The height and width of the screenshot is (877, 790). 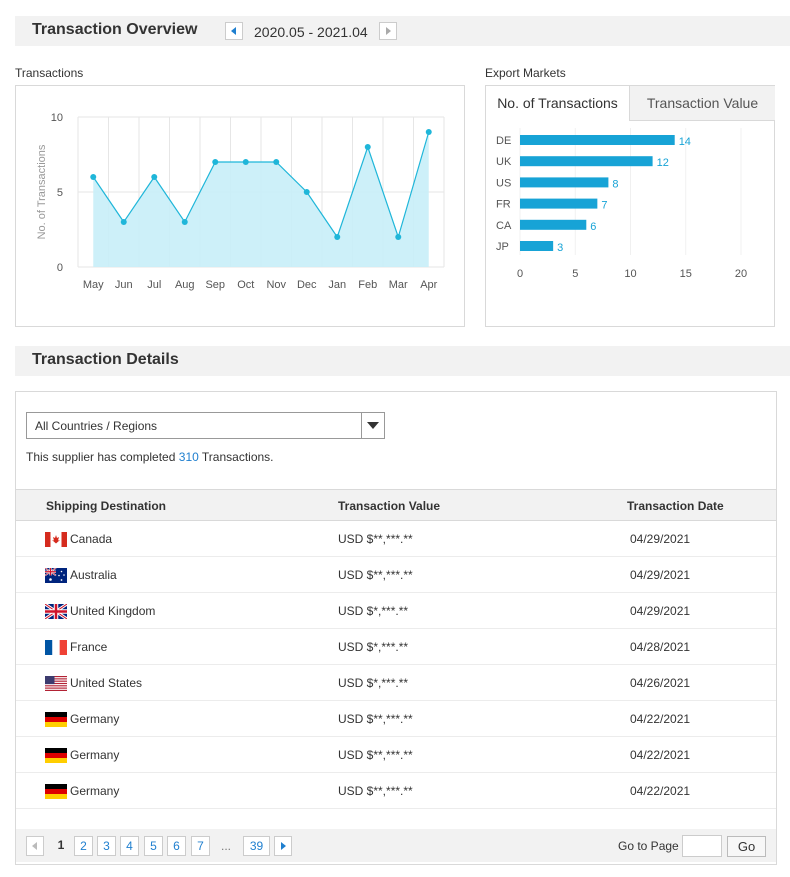 I want to click on bar-value-label: 3, so click(x=560, y=248).